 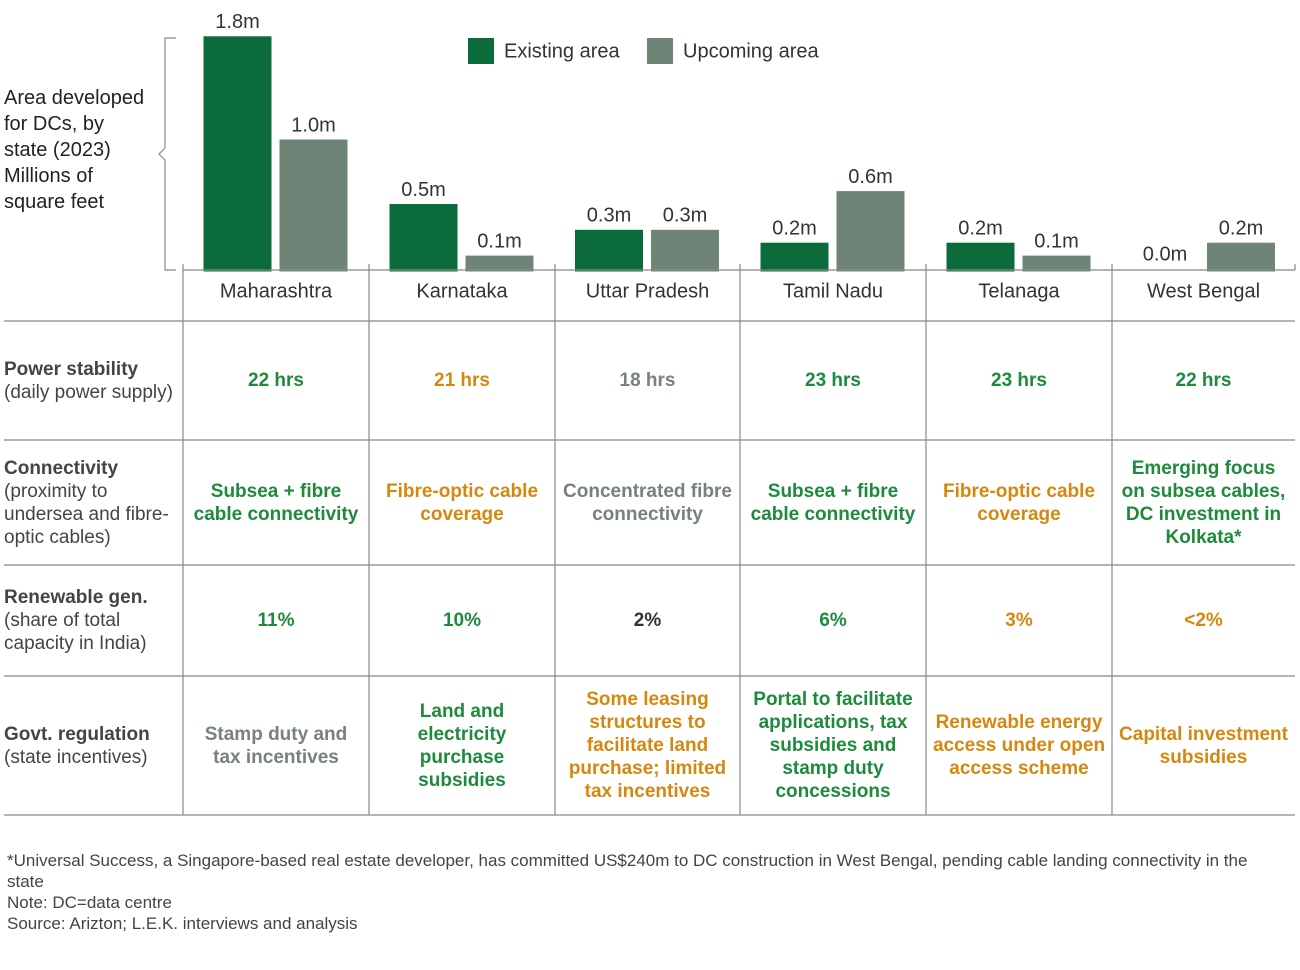 I want to click on table-cell: Concentrated fibre connectivity, so click(x=647, y=502).